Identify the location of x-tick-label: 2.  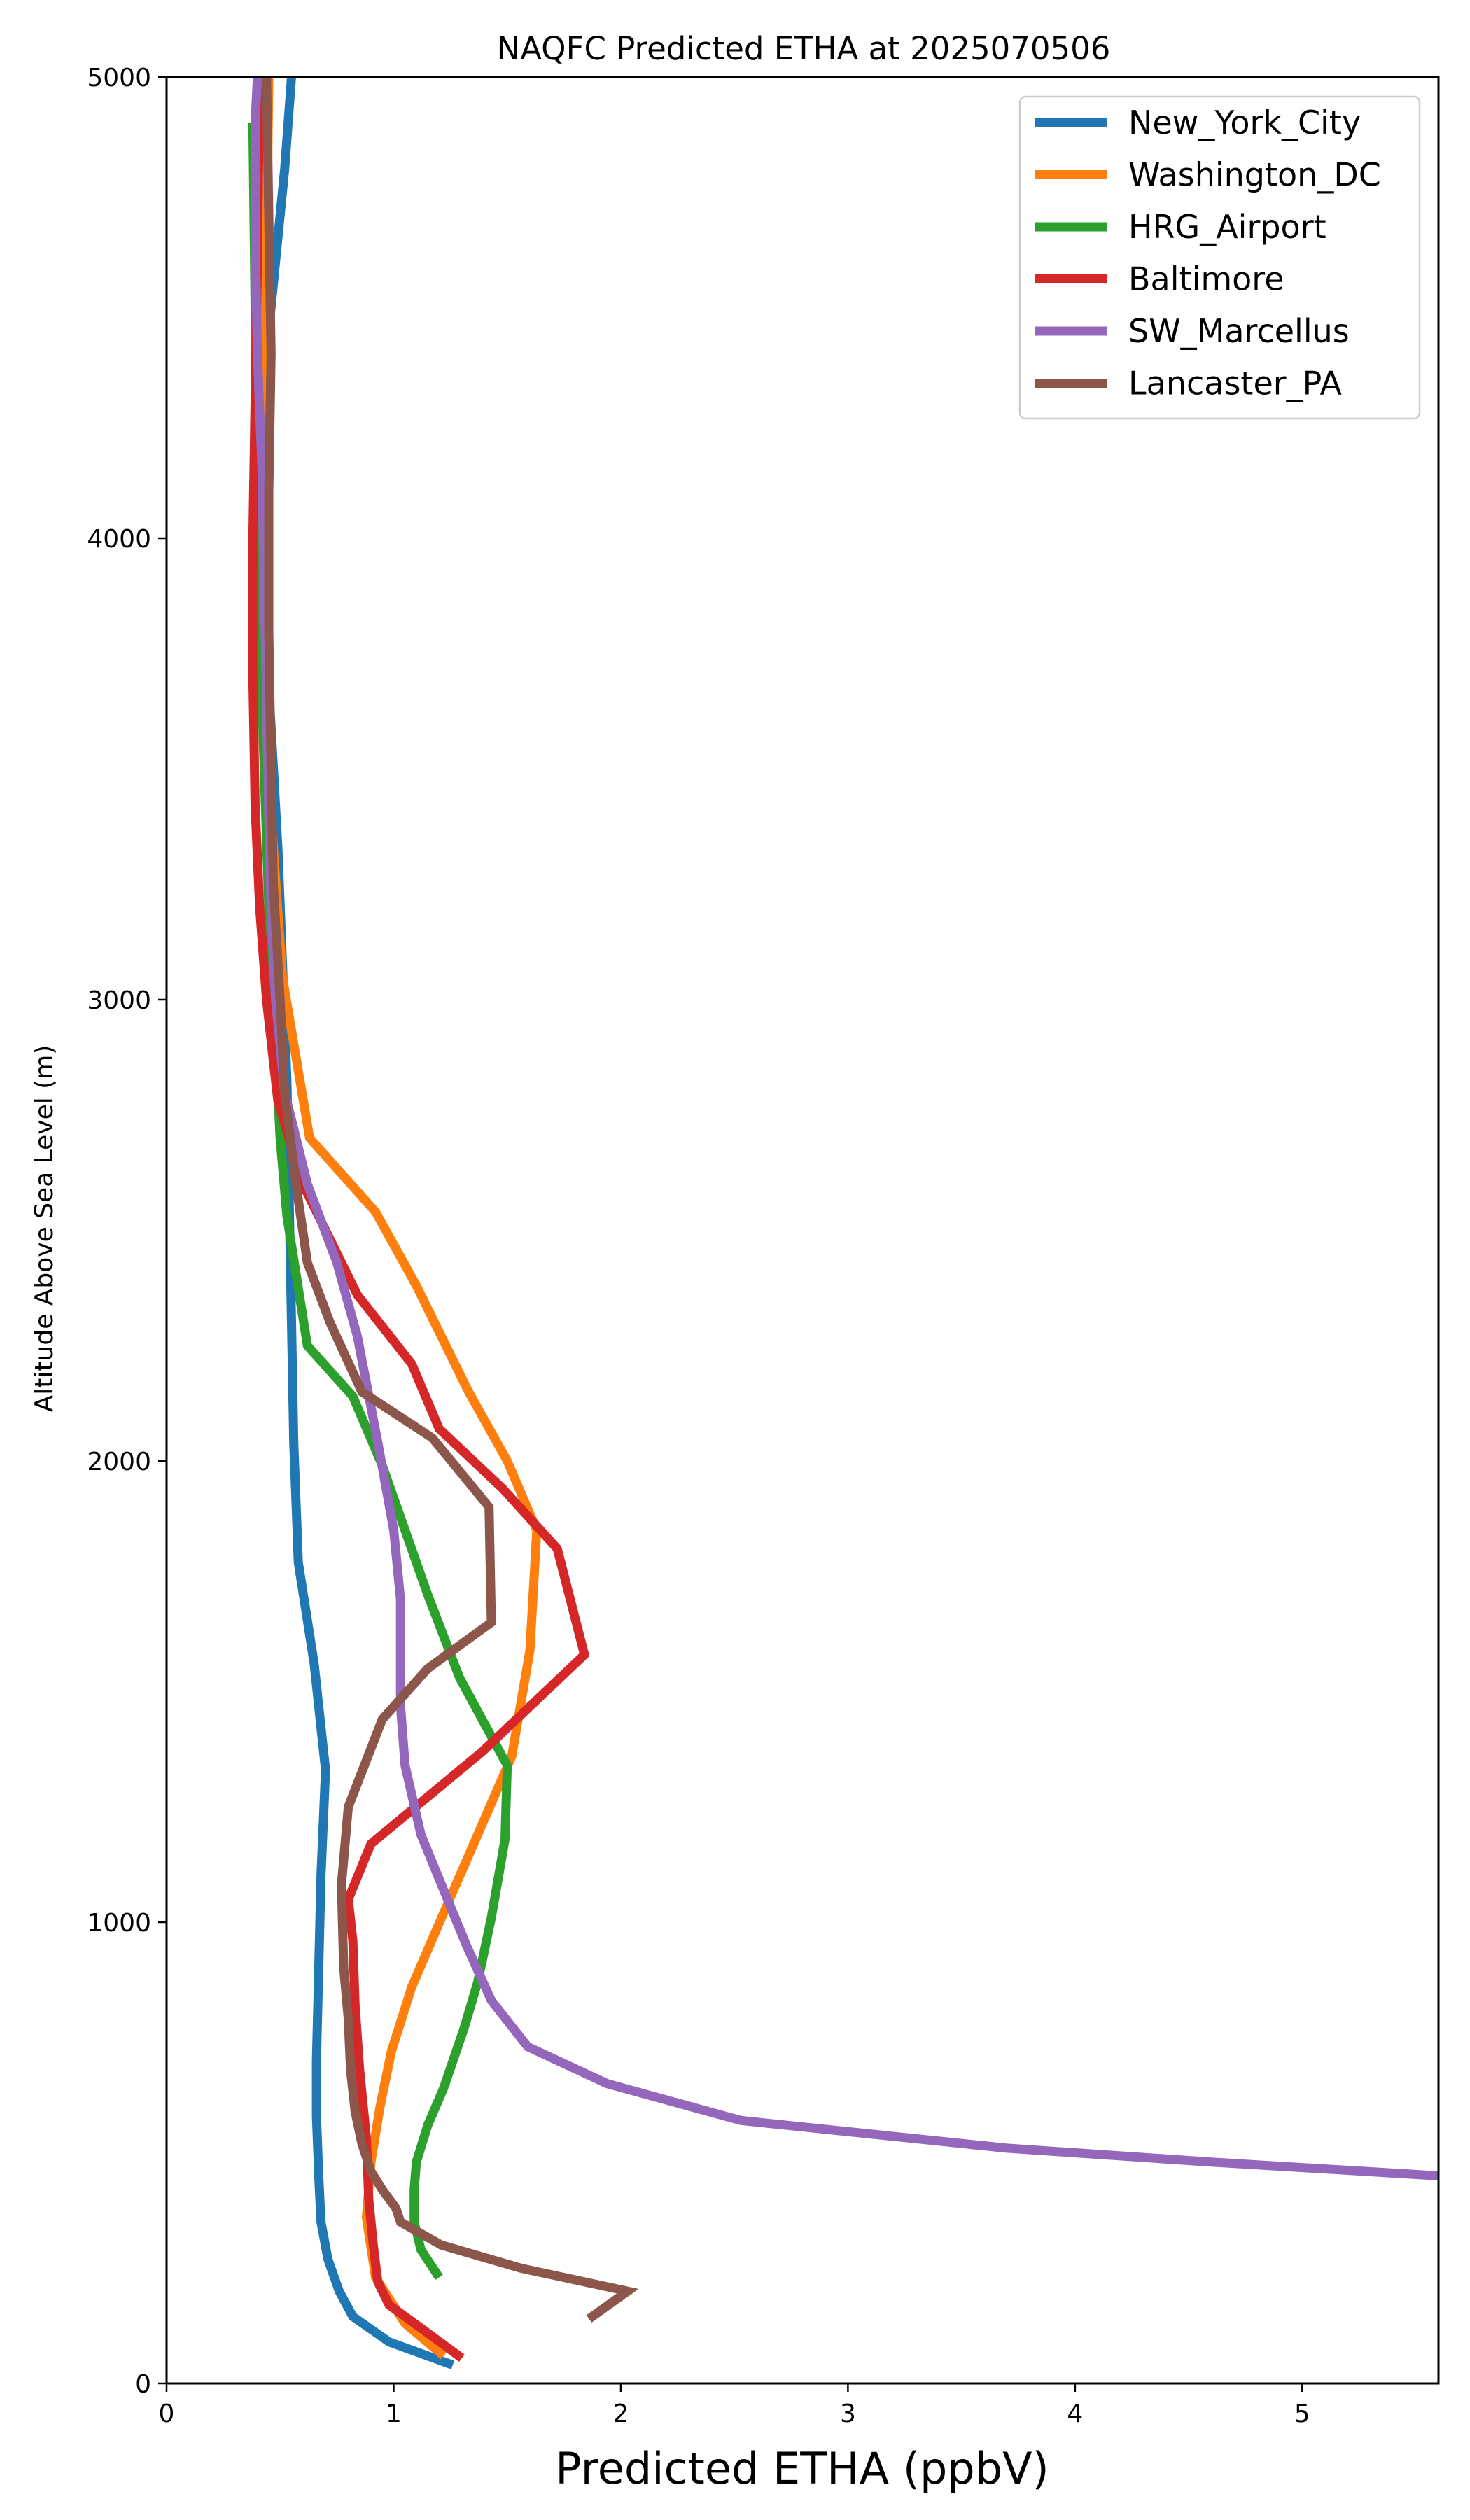
(620, 2414).